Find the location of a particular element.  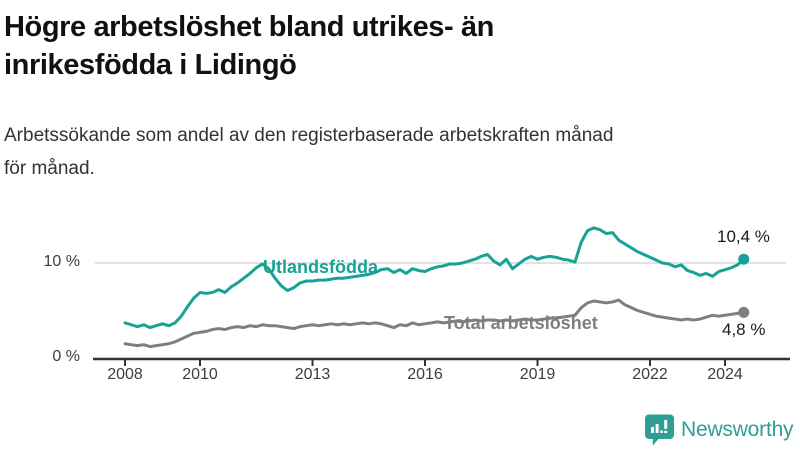

series-label-total-arbetsloshet: Total arbetslöshet is located at coordinates (521, 323).